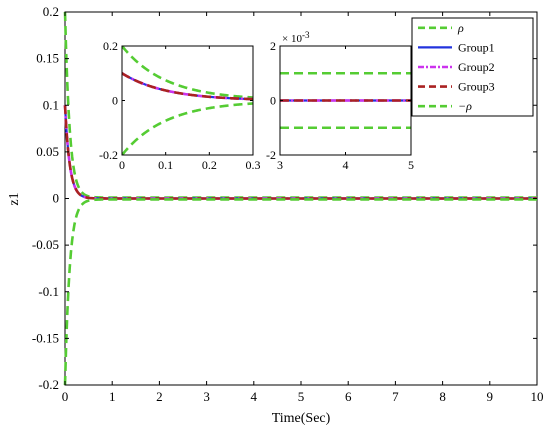  I want to click on legend-label-2: Group2, so click(476, 67).